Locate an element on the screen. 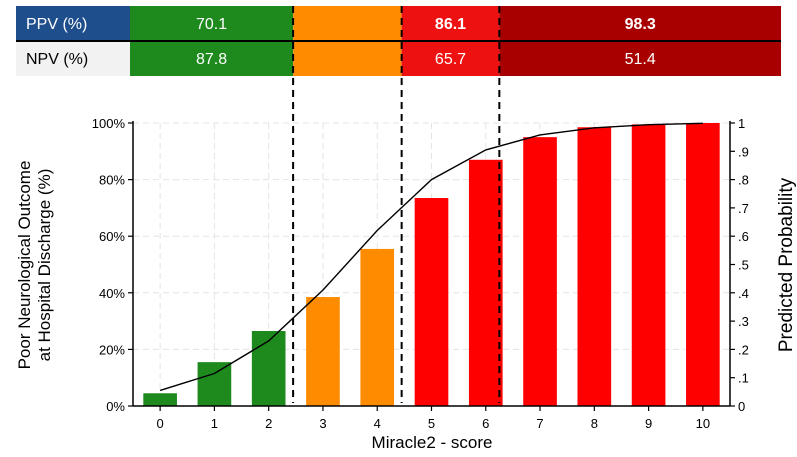 Image resolution: width=797 pixels, height=457 pixels. x-tick-label: 0 is located at coordinates (160, 423).